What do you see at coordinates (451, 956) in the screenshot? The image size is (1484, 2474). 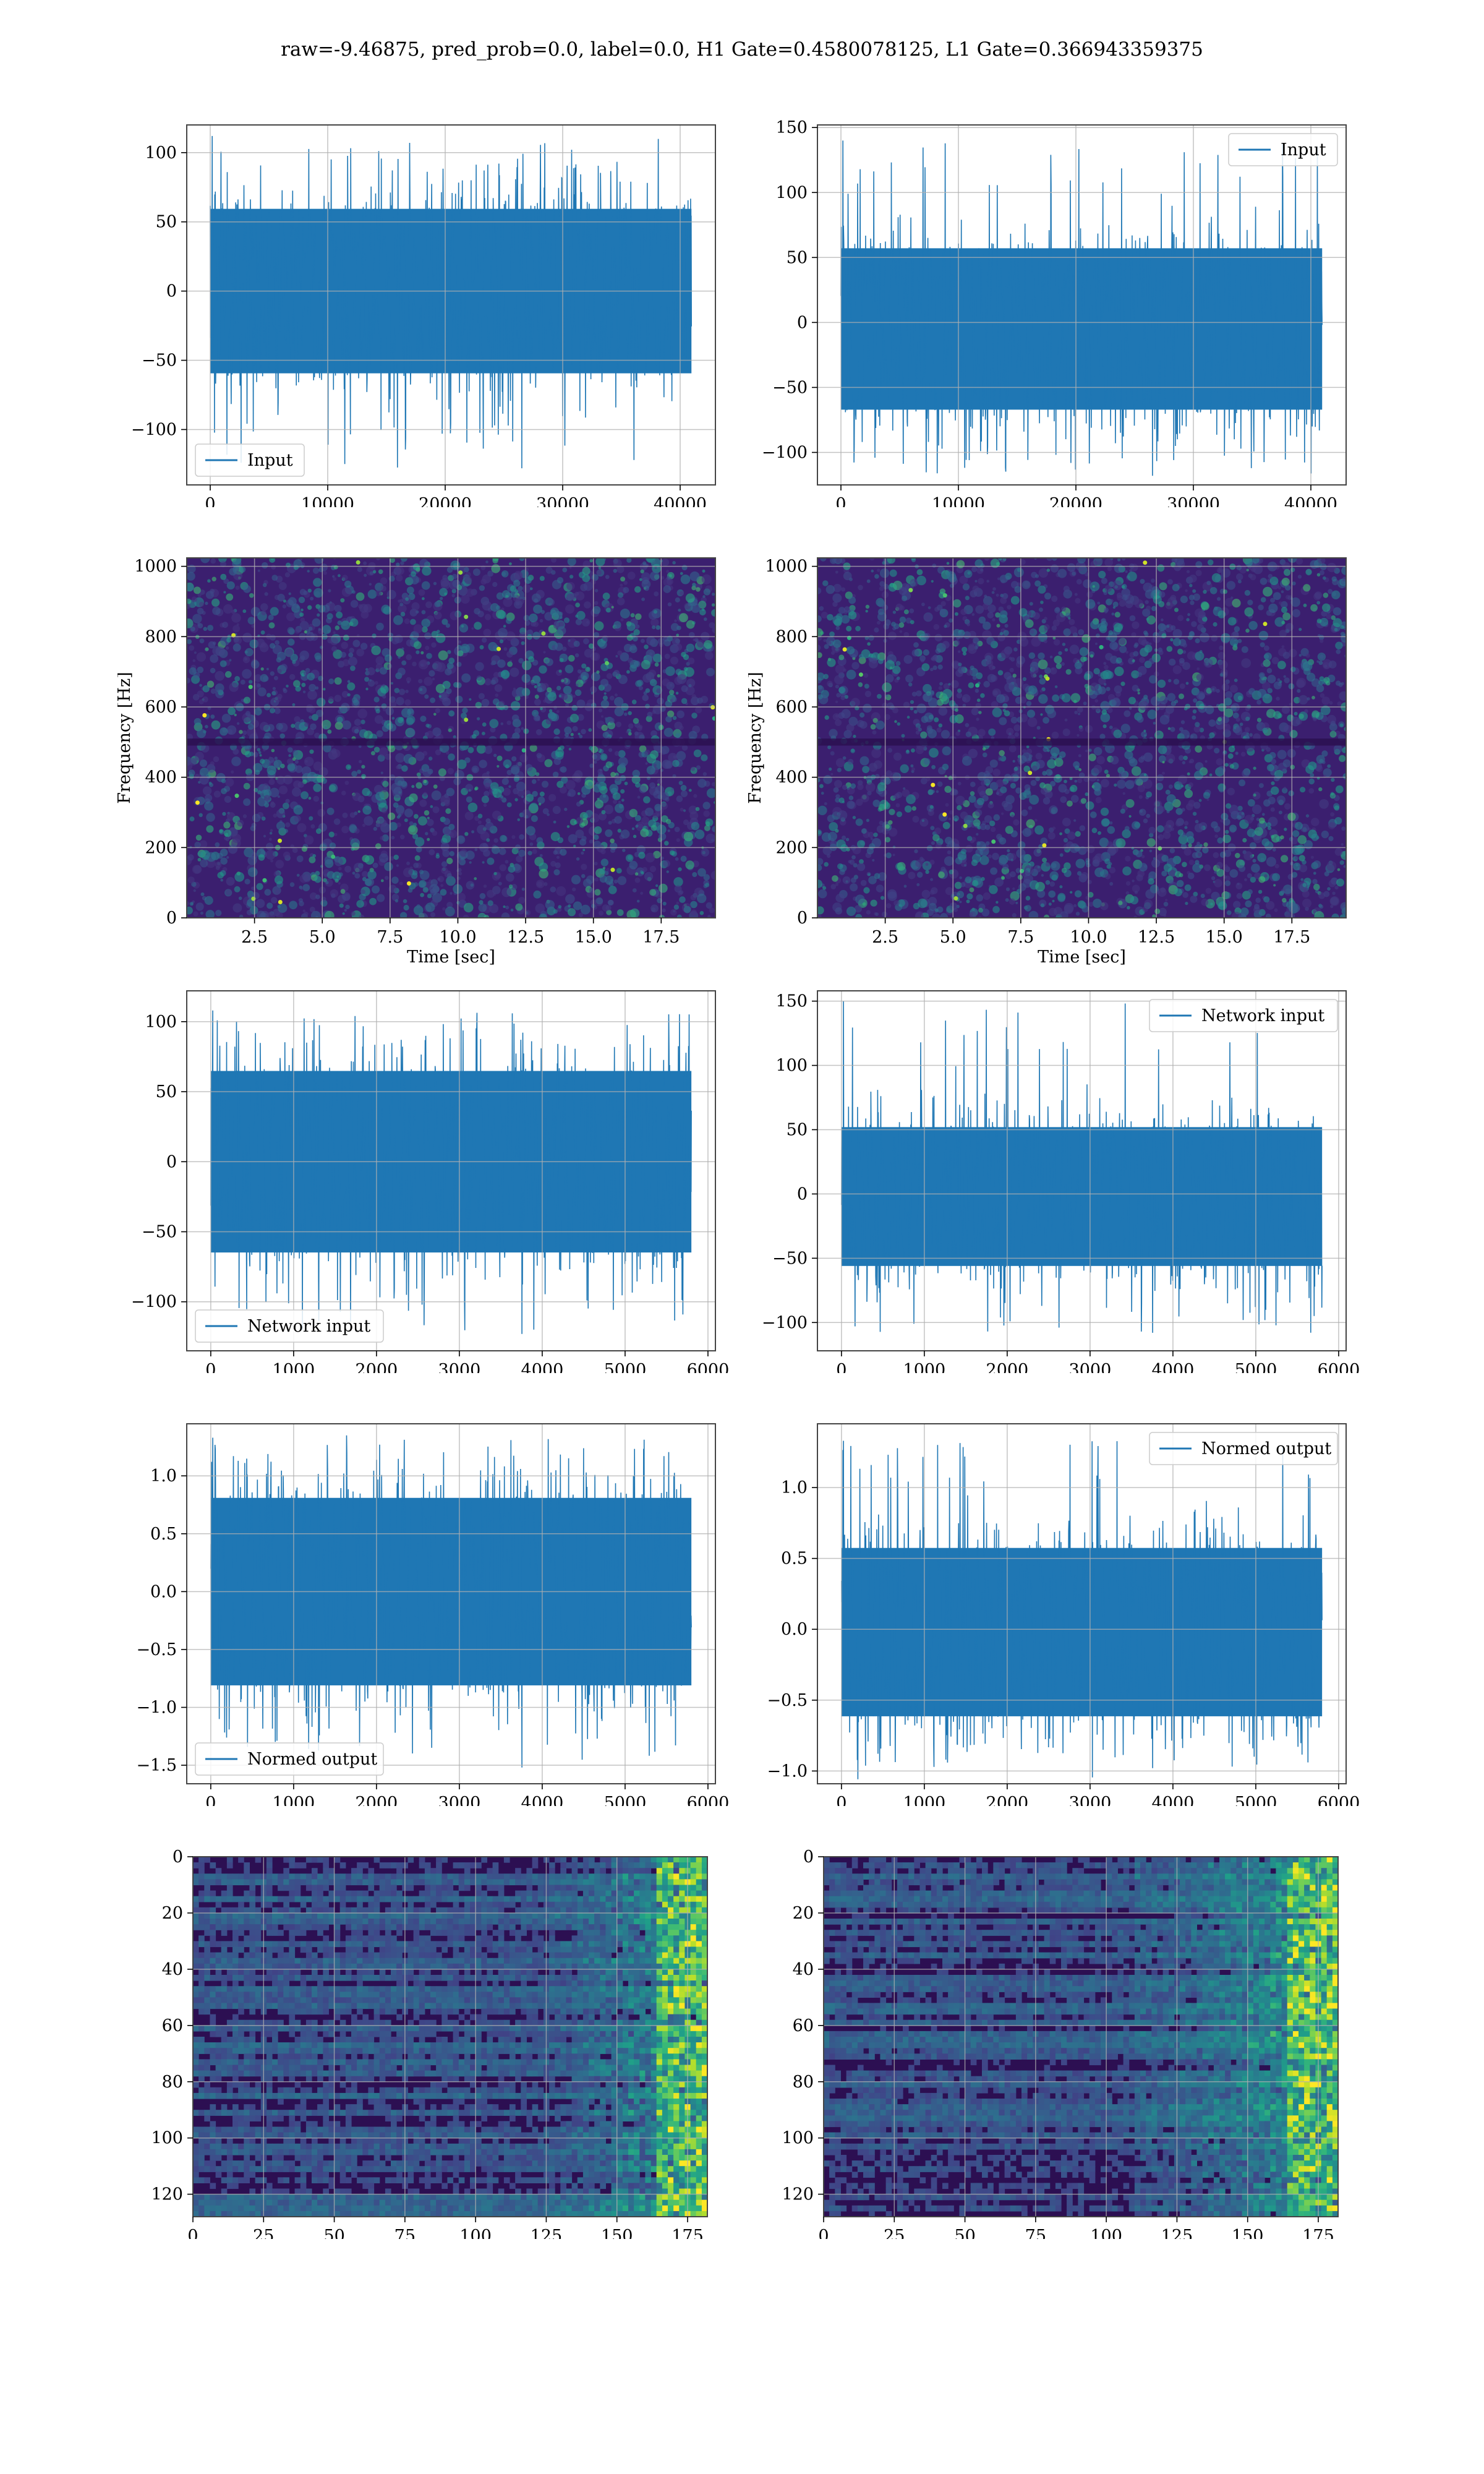 I see `x-axis-label: Time [sec]` at bounding box center [451, 956].